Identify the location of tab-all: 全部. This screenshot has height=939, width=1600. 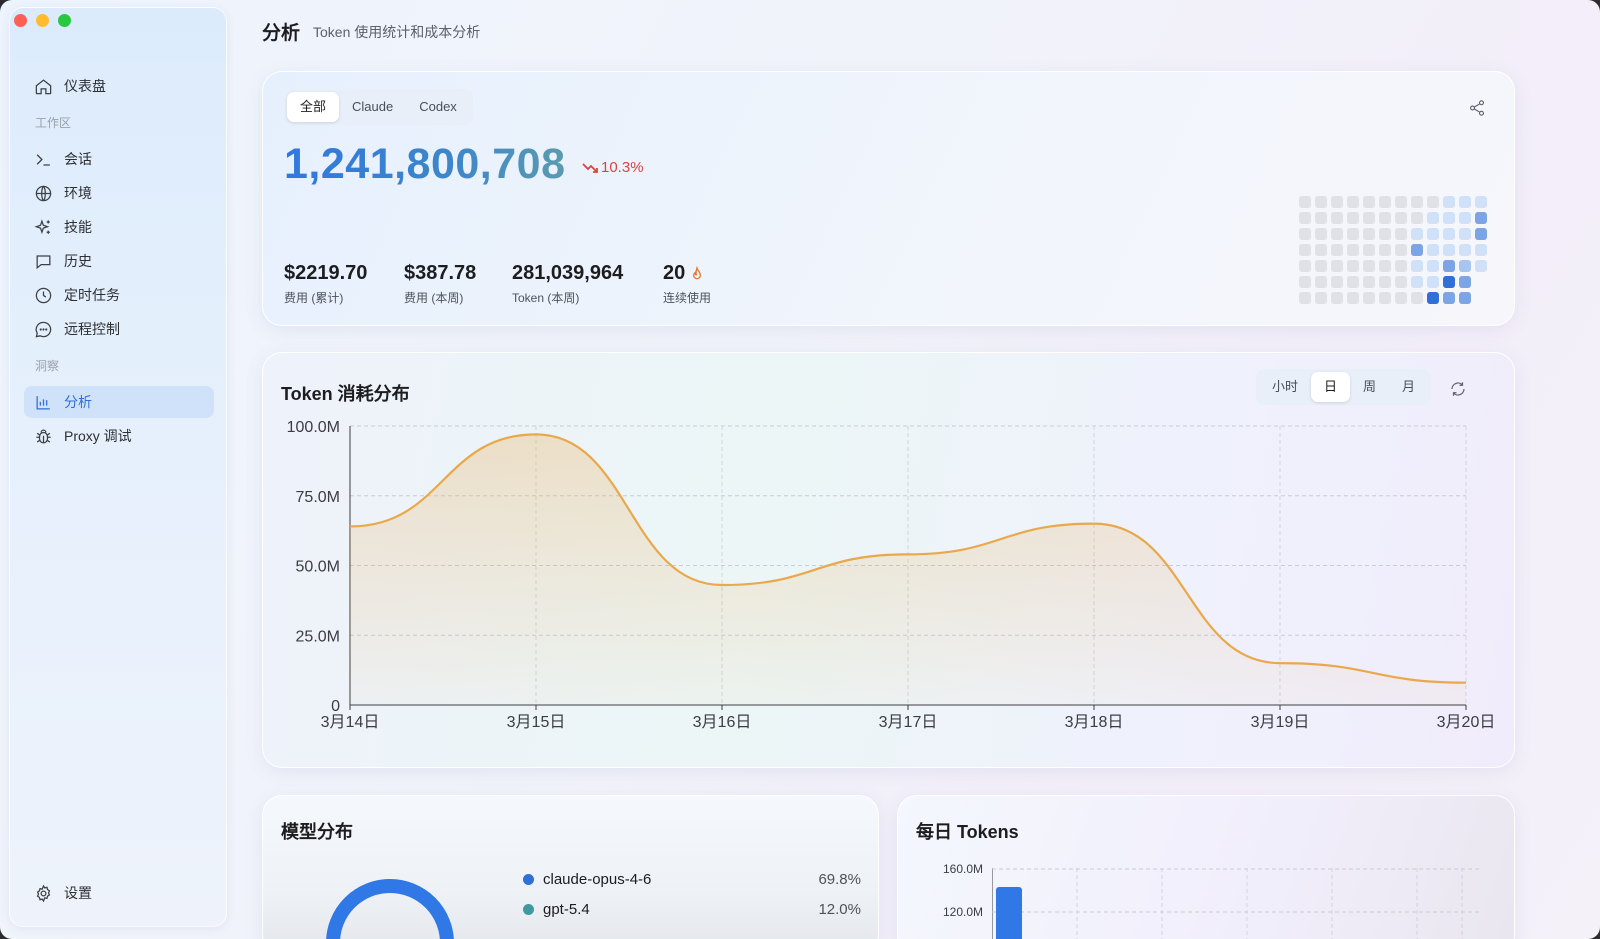
(313, 107).